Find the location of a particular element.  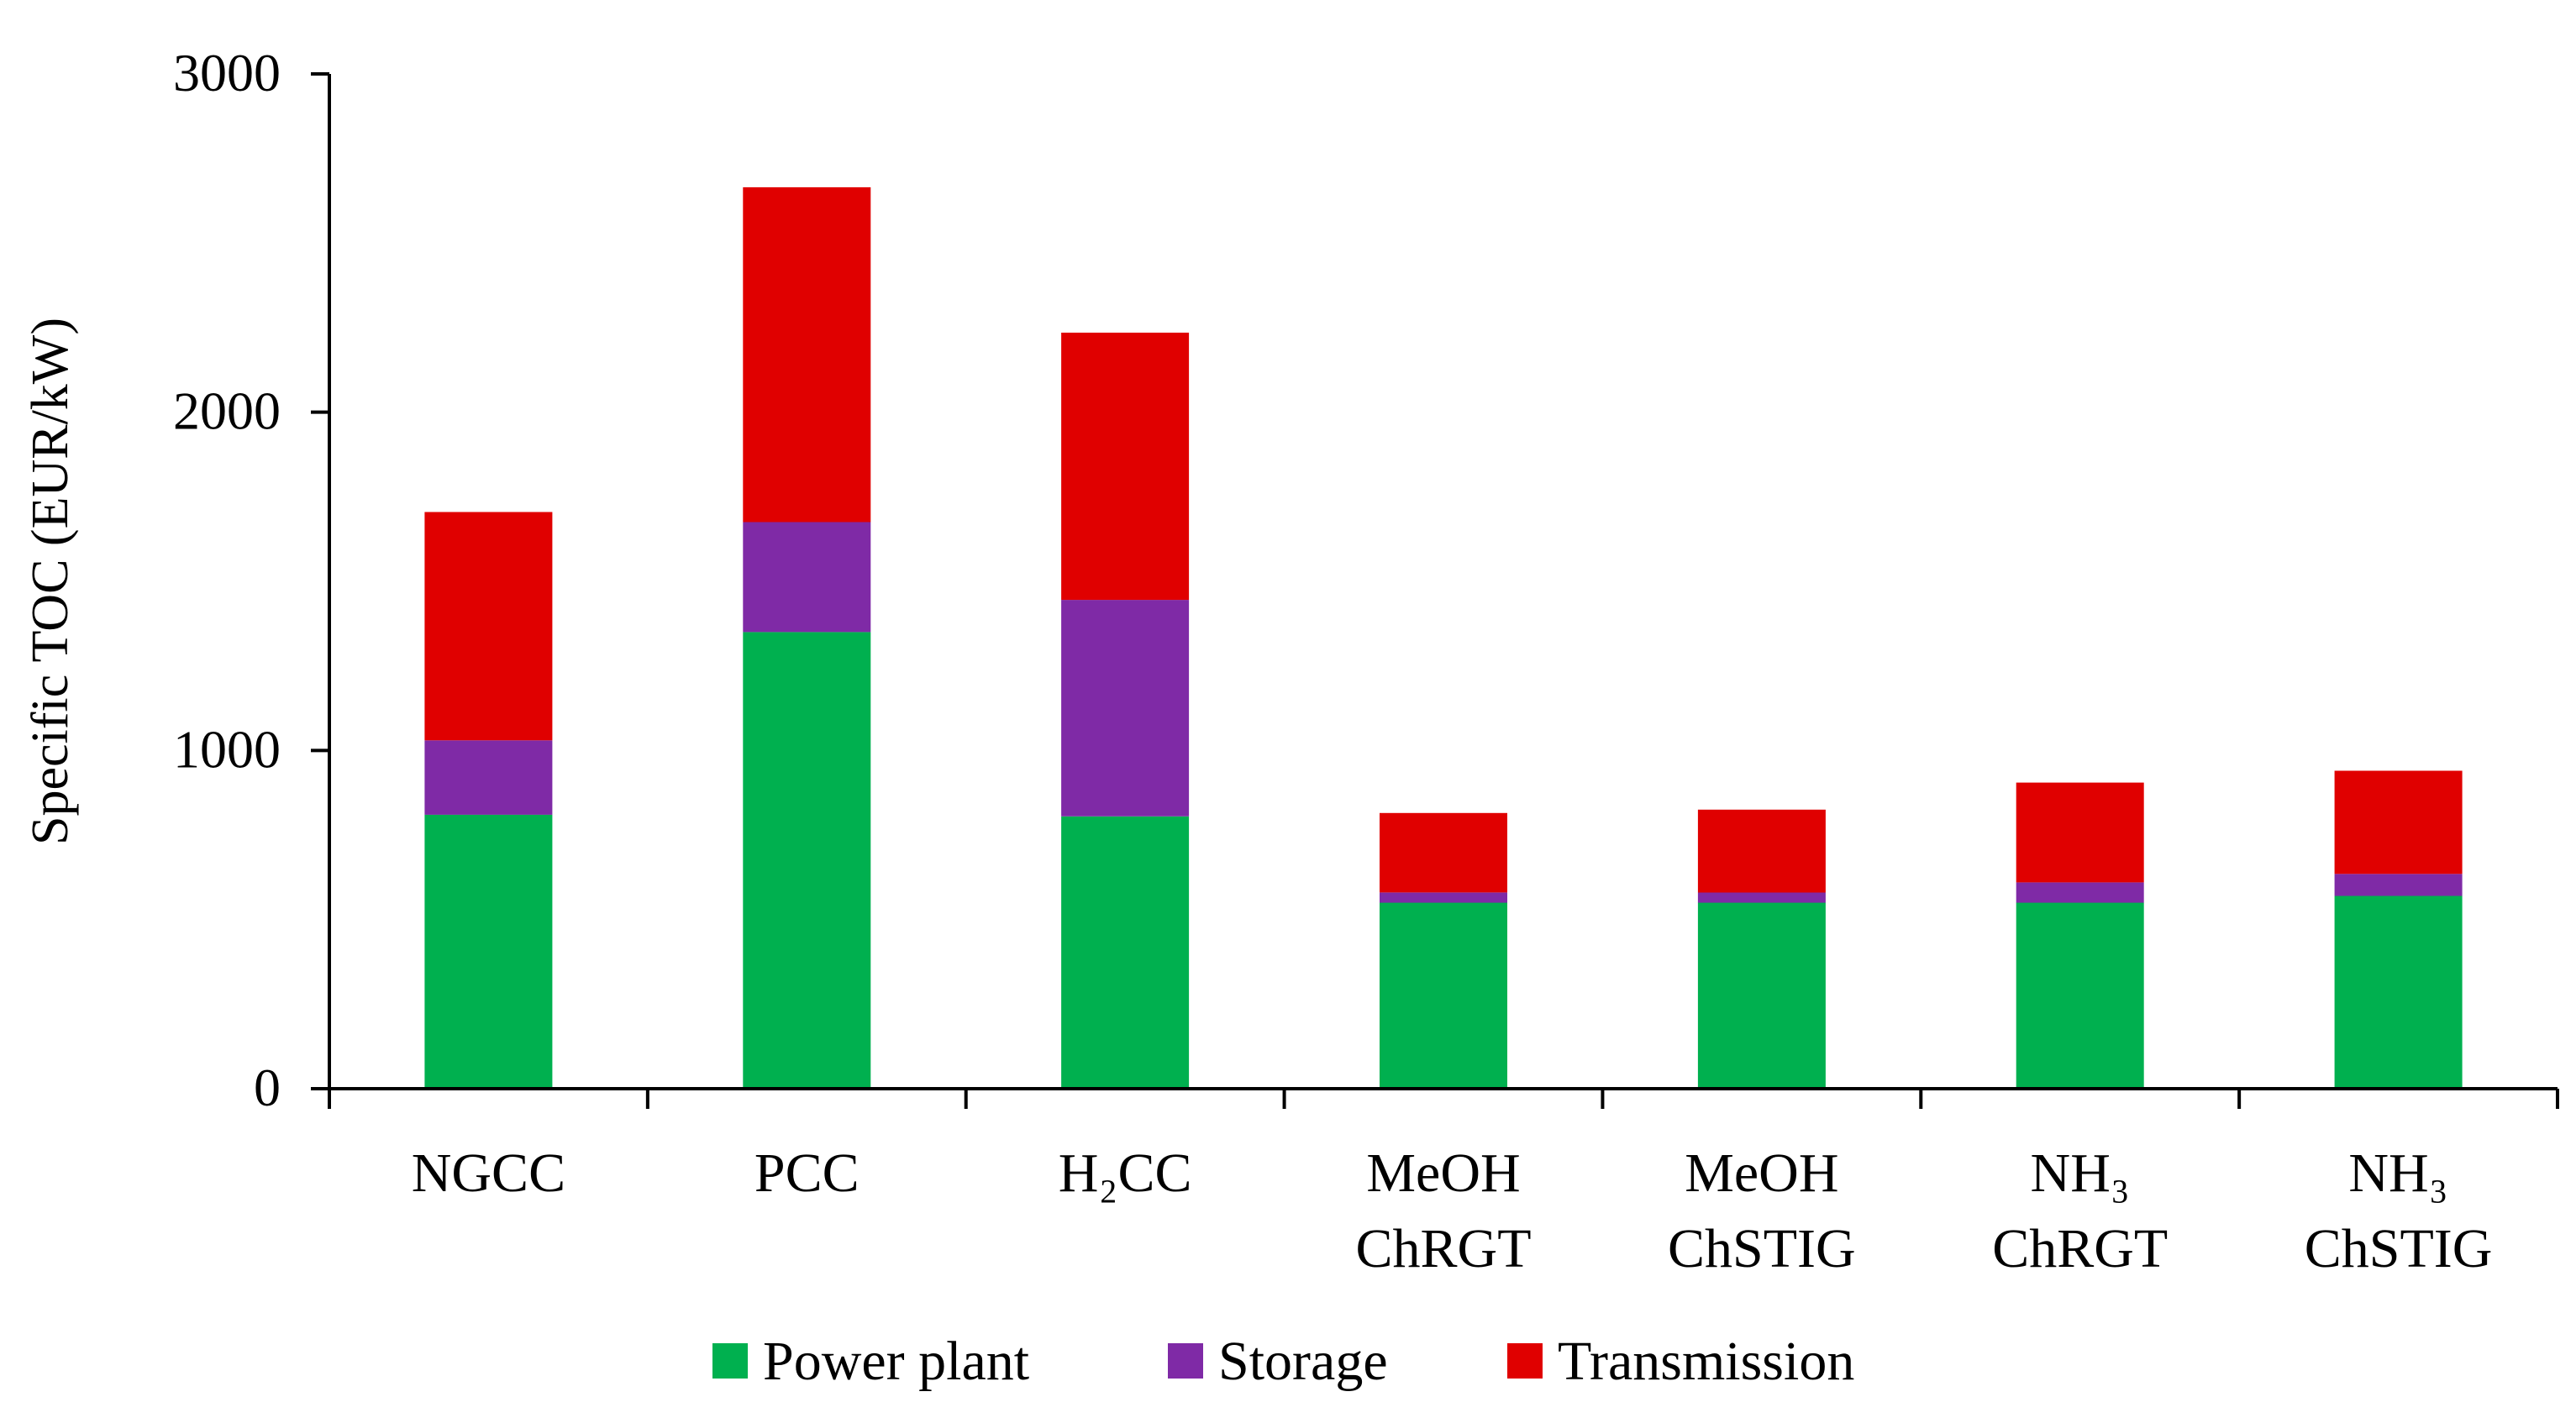

legend-swatch-storage is located at coordinates (1185, 1361).